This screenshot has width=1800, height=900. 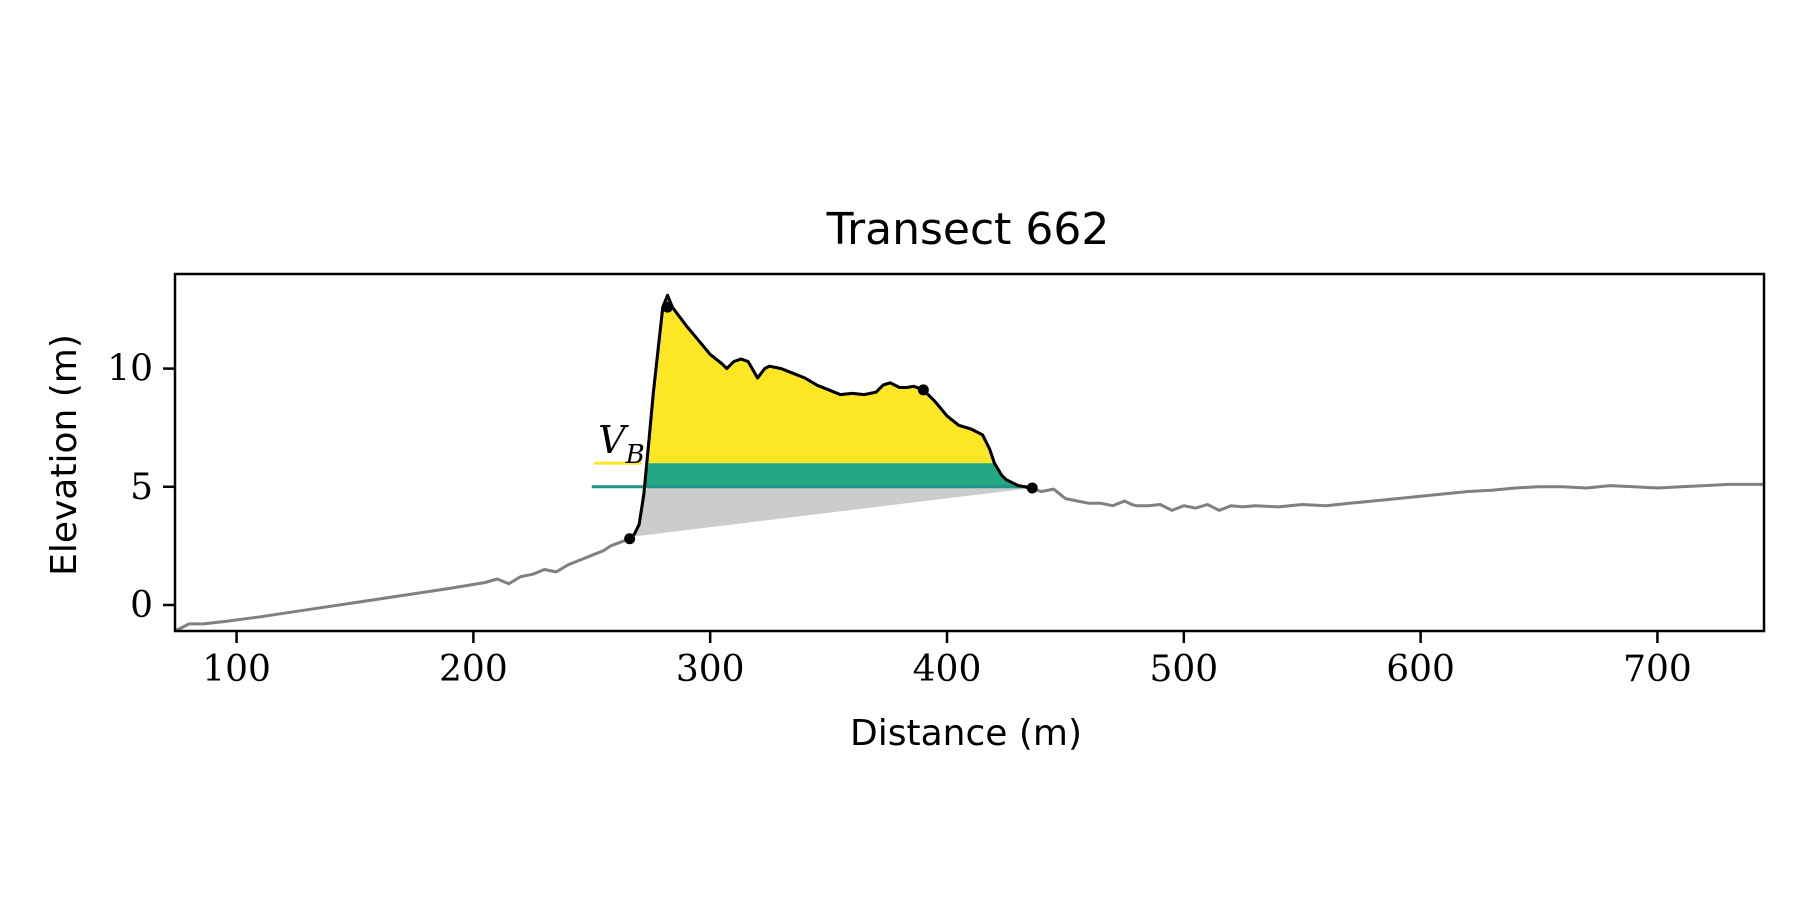 I want to click on fill-band, so click(x=837, y=475).